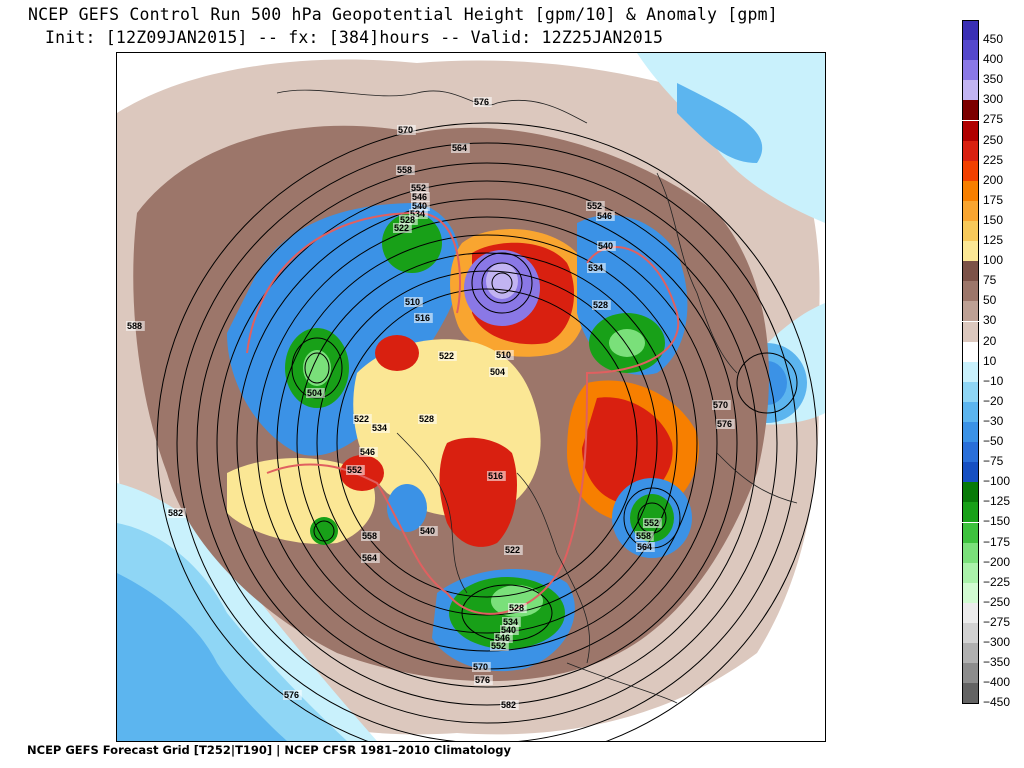 The image size is (1024, 768). I want to click on contour-label: 522, so click(512, 550).